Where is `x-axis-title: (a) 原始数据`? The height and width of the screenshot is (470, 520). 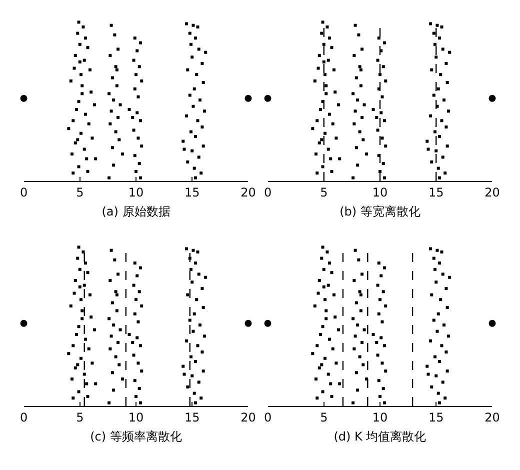
x-axis-title: (a) 原始数据 is located at coordinates (136, 211).